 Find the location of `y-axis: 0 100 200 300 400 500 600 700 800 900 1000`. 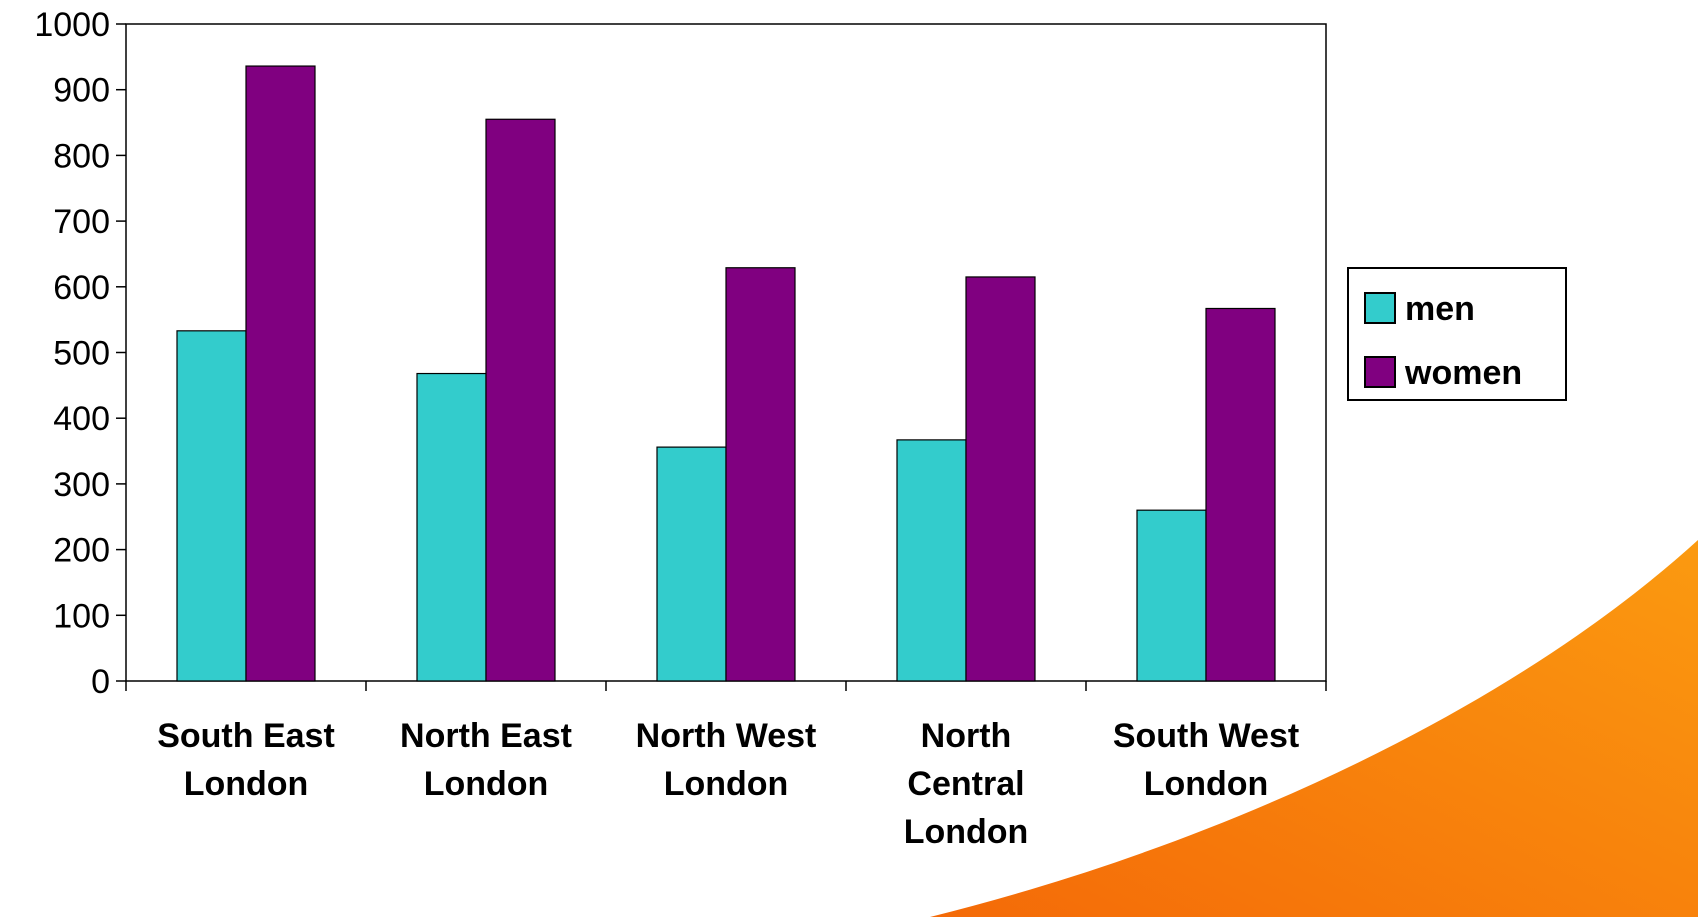

y-axis: 0 100 200 300 400 500 600 700 800 900 1000 is located at coordinates (80, 353).